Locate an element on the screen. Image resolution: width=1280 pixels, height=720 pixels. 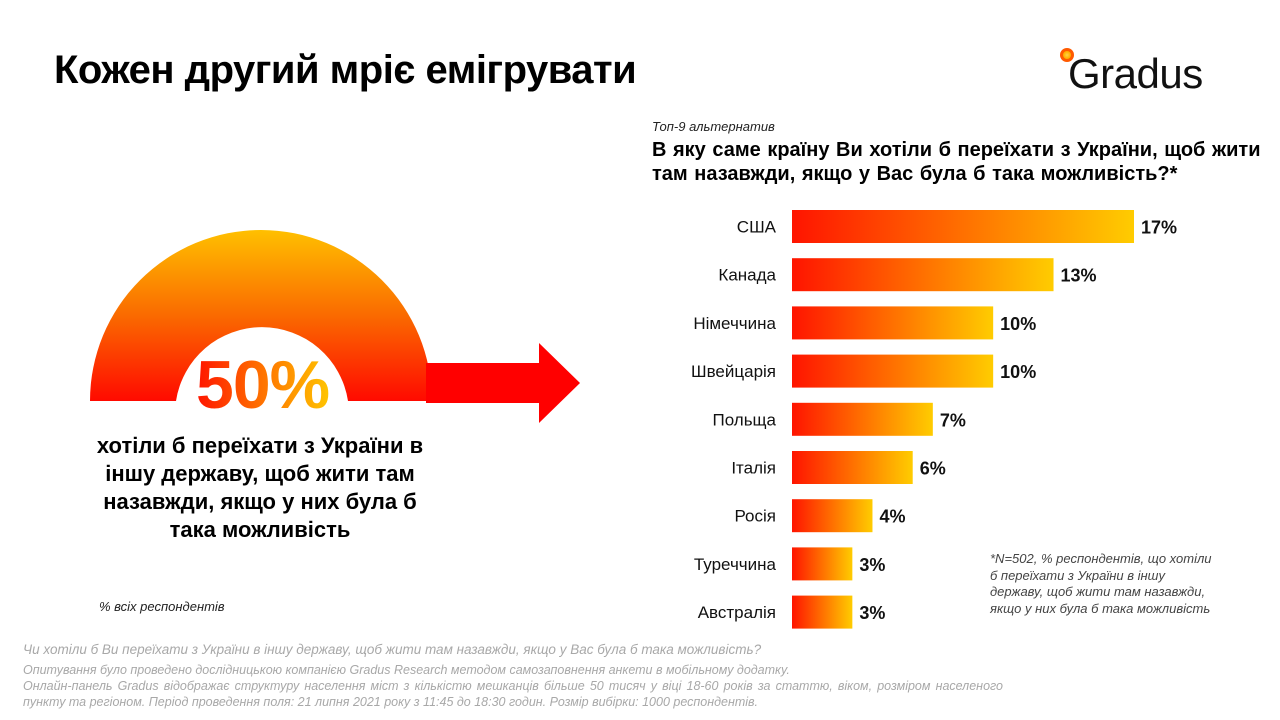
category-label: Німеччина is located at coordinates (734, 323).